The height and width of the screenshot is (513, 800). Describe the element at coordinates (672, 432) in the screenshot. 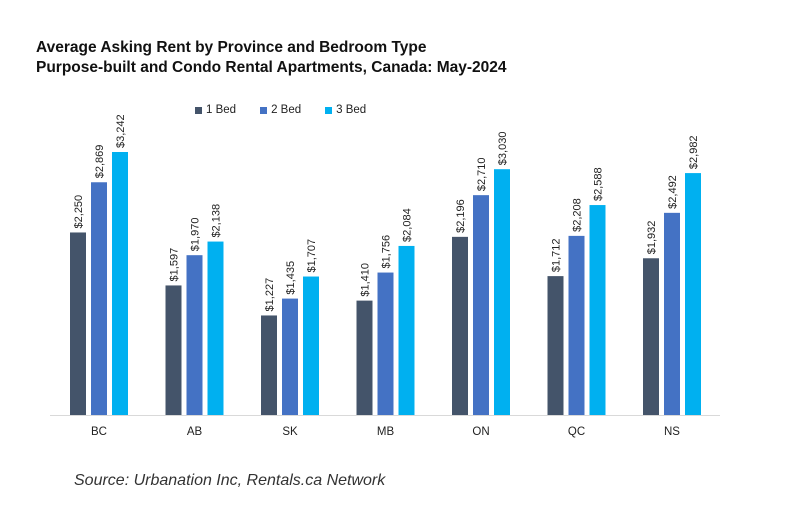

I see `x-tick-label-ns: NS` at that location.